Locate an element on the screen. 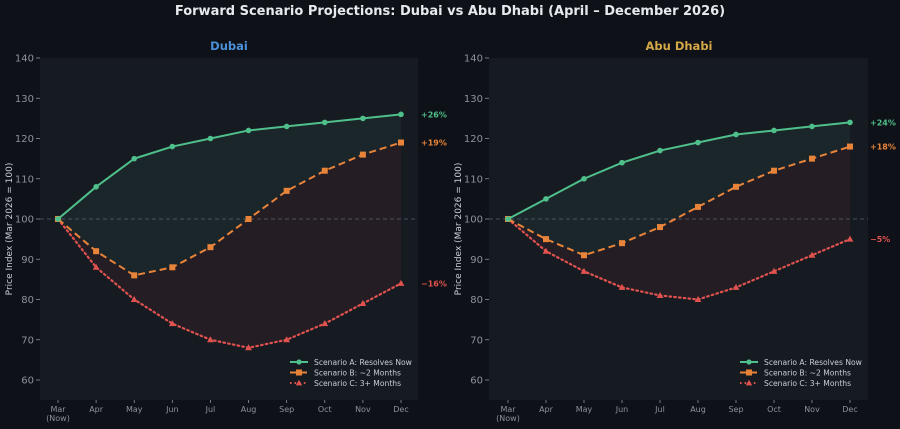 The image size is (900, 429). x-tick-label-line: Jul is located at coordinates (659, 409).